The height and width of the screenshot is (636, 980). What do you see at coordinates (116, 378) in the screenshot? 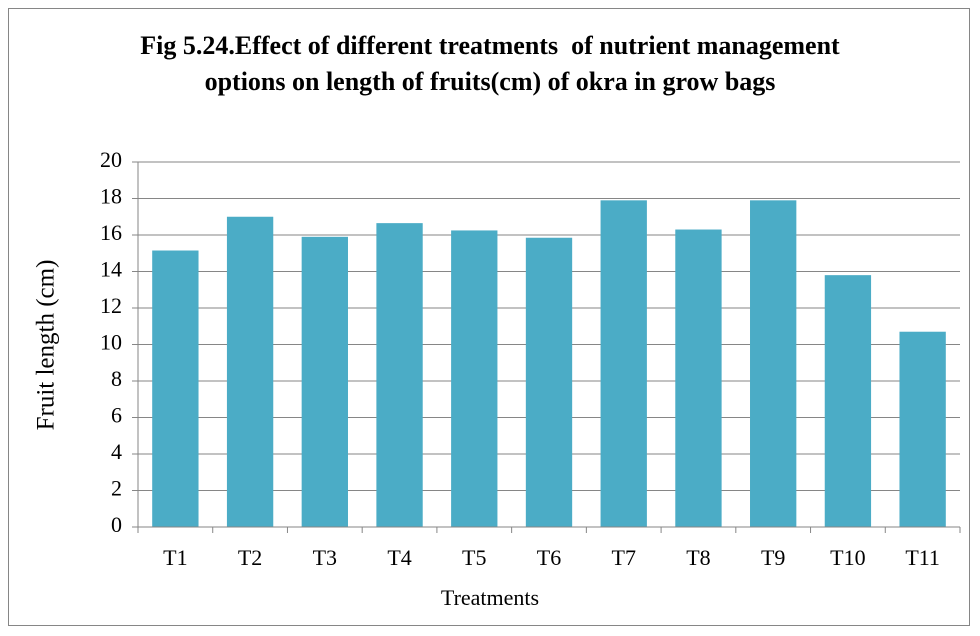
I see `y-tick-label: 8` at bounding box center [116, 378].